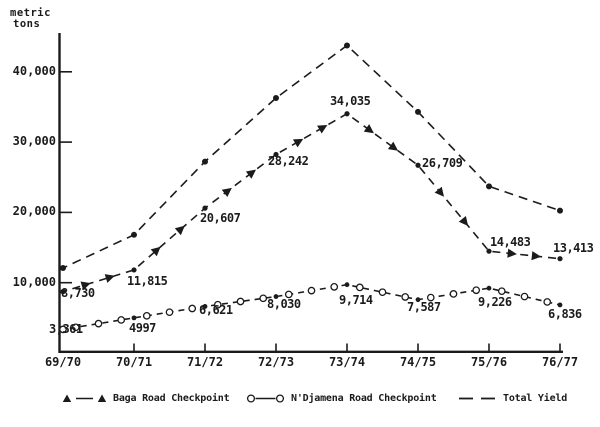 The width and height of the screenshot is (600, 427). What do you see at coordinates (63, 362) in the screenshot?
I see `x-tick-label: 69/70` at bounding box center [63, 362].